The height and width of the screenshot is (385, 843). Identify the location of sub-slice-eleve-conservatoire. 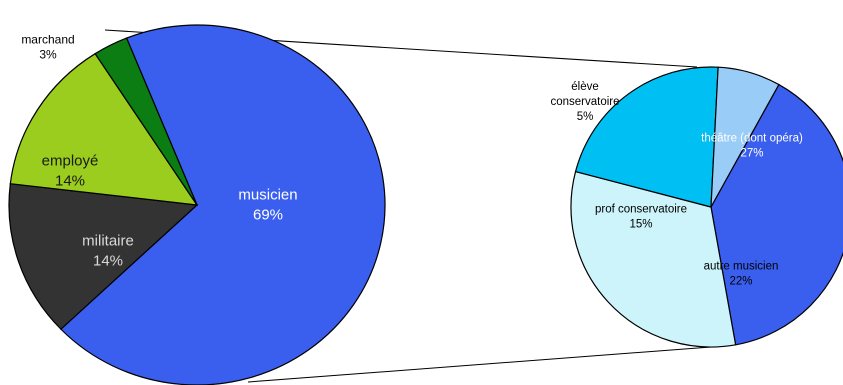
(745, 137).